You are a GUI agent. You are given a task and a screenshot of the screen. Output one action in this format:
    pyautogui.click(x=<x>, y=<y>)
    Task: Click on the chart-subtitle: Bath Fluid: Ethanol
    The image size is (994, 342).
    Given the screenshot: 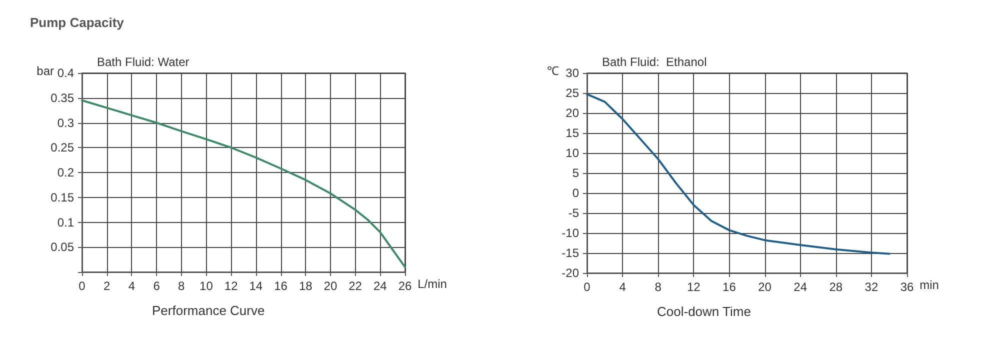 What is the action you would take?
    pyautogui.click(x=654, y=62)
    